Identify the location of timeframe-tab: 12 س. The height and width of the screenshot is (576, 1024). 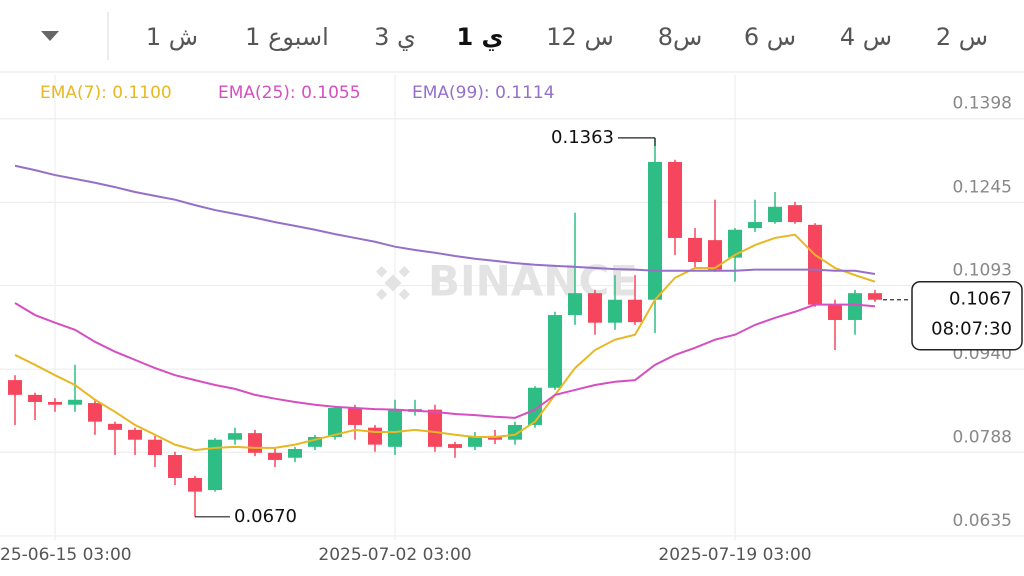
(579, 37).